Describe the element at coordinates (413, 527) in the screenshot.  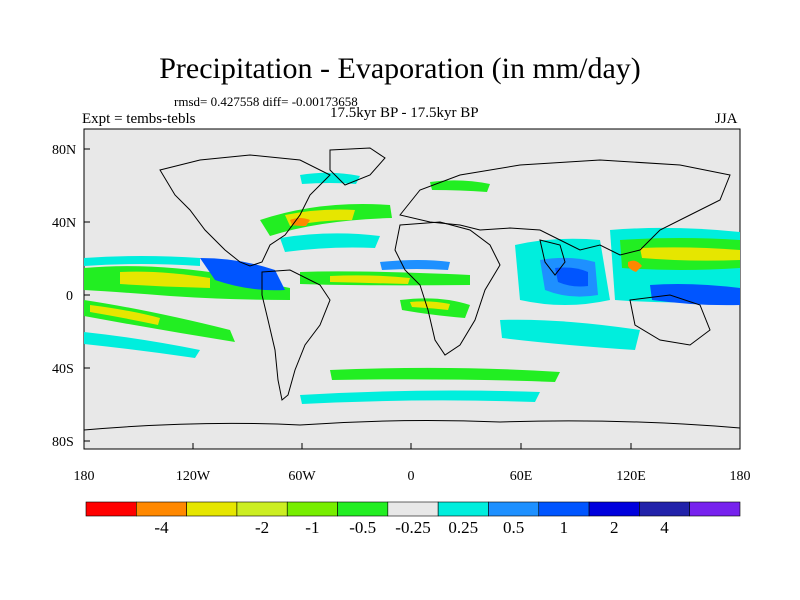
I see `colorbar-label: -0.25` at that location.